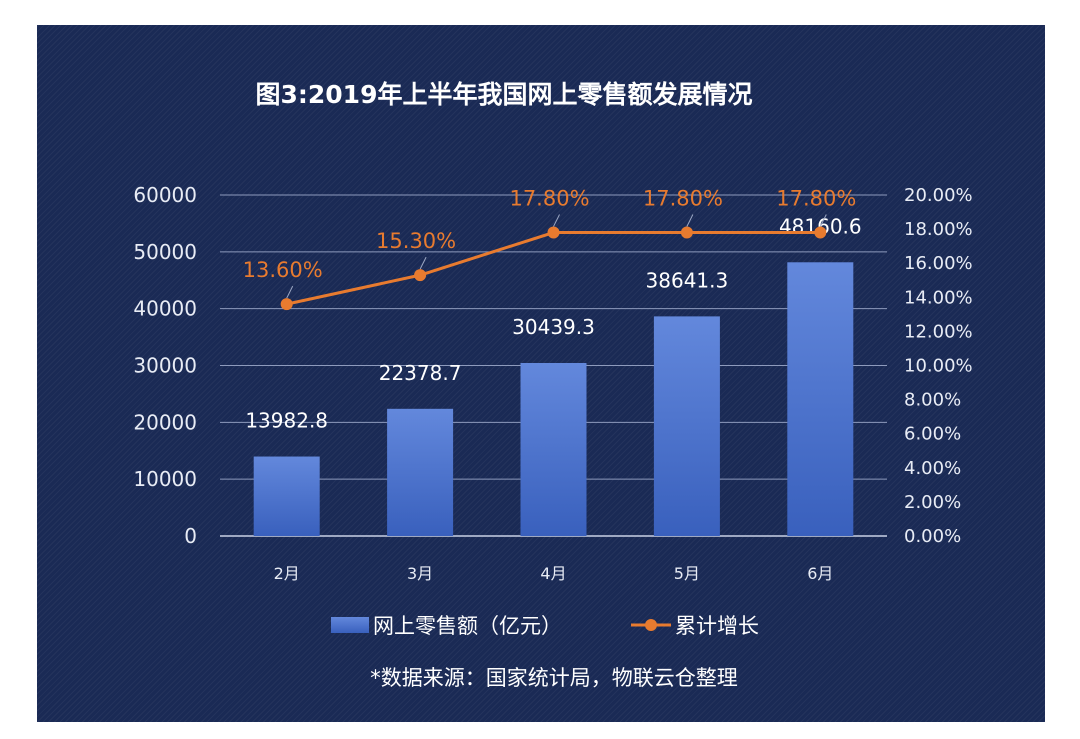 The height and width of the screenshot is (739, 1080). I want to click on y-right-tick-label: 6.00%, so click(932, 434).